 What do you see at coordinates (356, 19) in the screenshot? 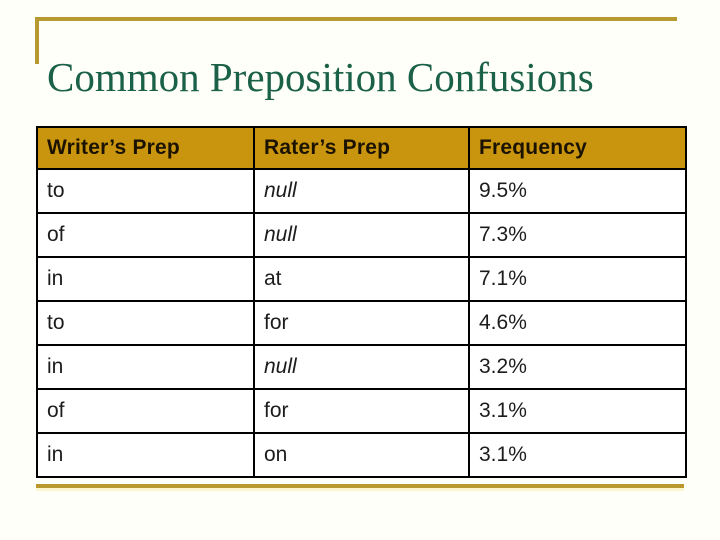
I see `title-top-rule` at bounding box center [356, 19].